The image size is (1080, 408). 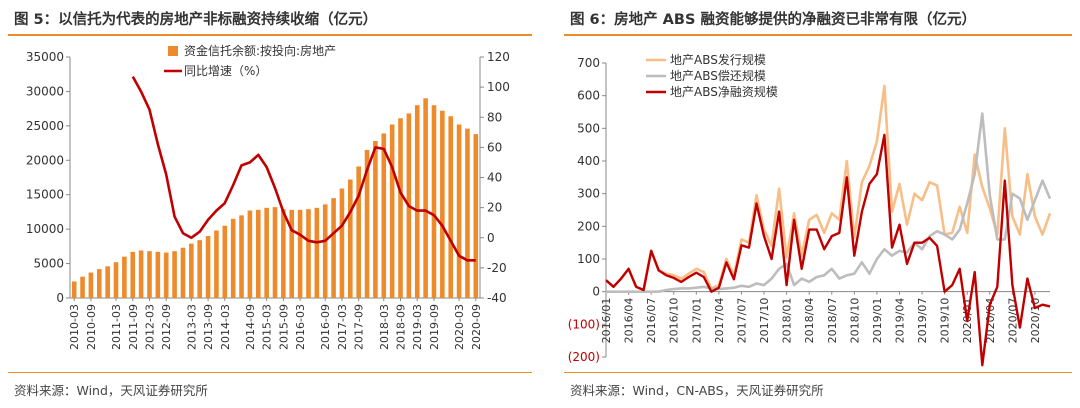 I want to click on legend-label: 地产ABS偿还规模, so click(x=718, y=75).